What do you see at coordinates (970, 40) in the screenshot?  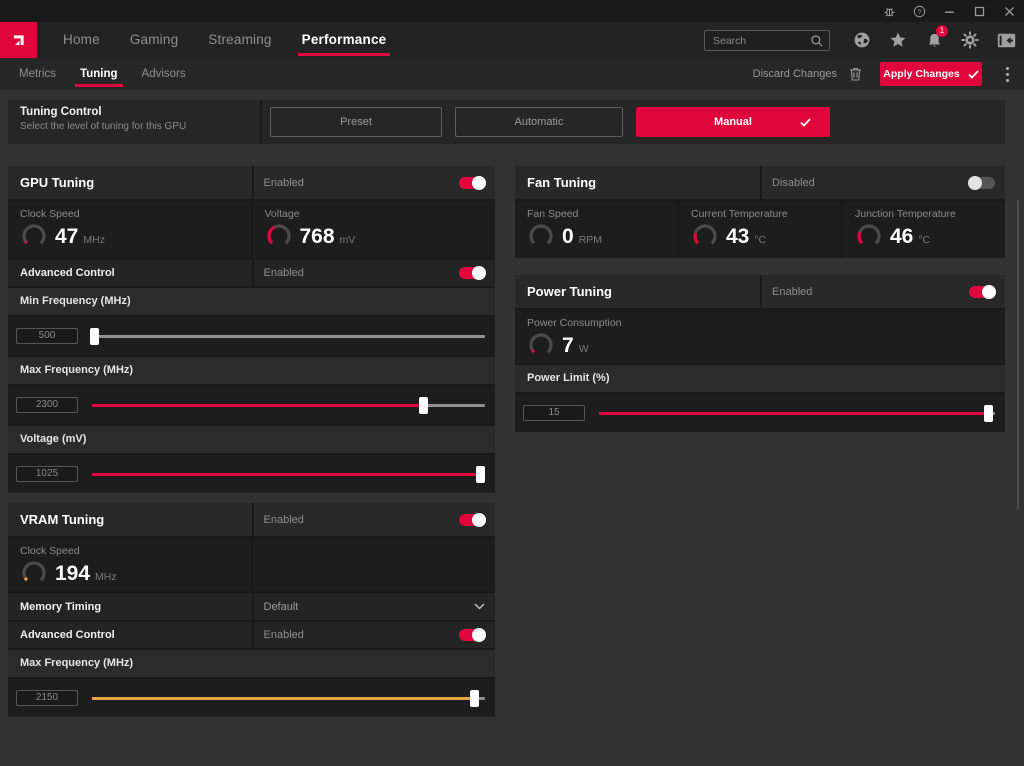 I see `settings-gear-icon` at bounding box center [970, 40].